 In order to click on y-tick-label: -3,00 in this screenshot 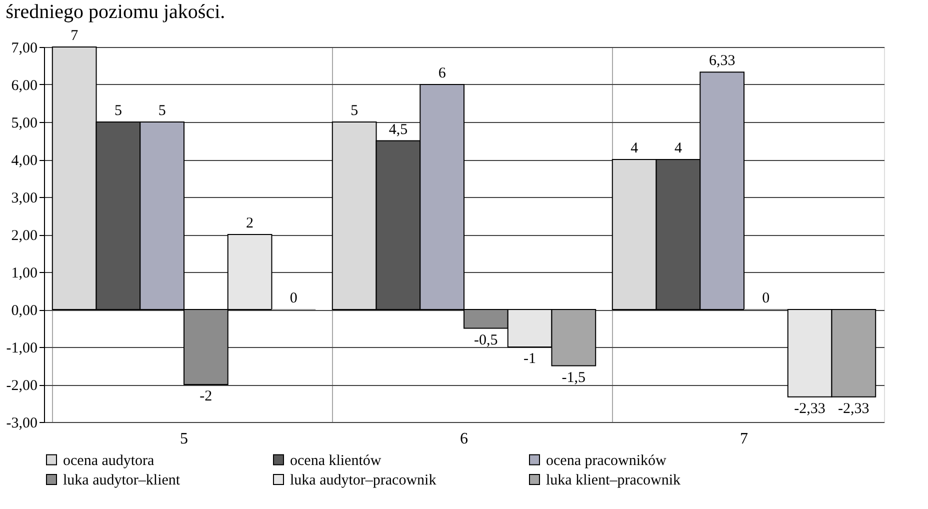, I will do `click(22, 424)`.